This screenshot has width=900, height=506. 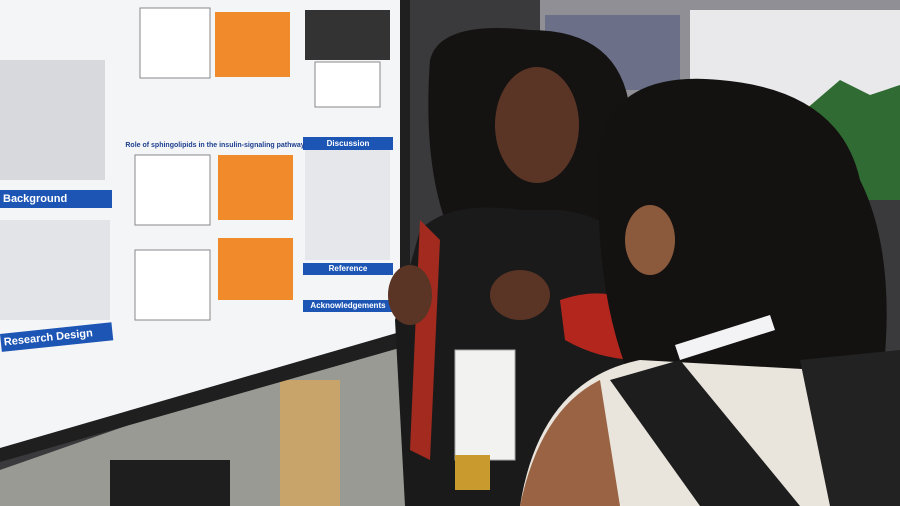 I want to click on lanyard, so click(x=725, y=337).